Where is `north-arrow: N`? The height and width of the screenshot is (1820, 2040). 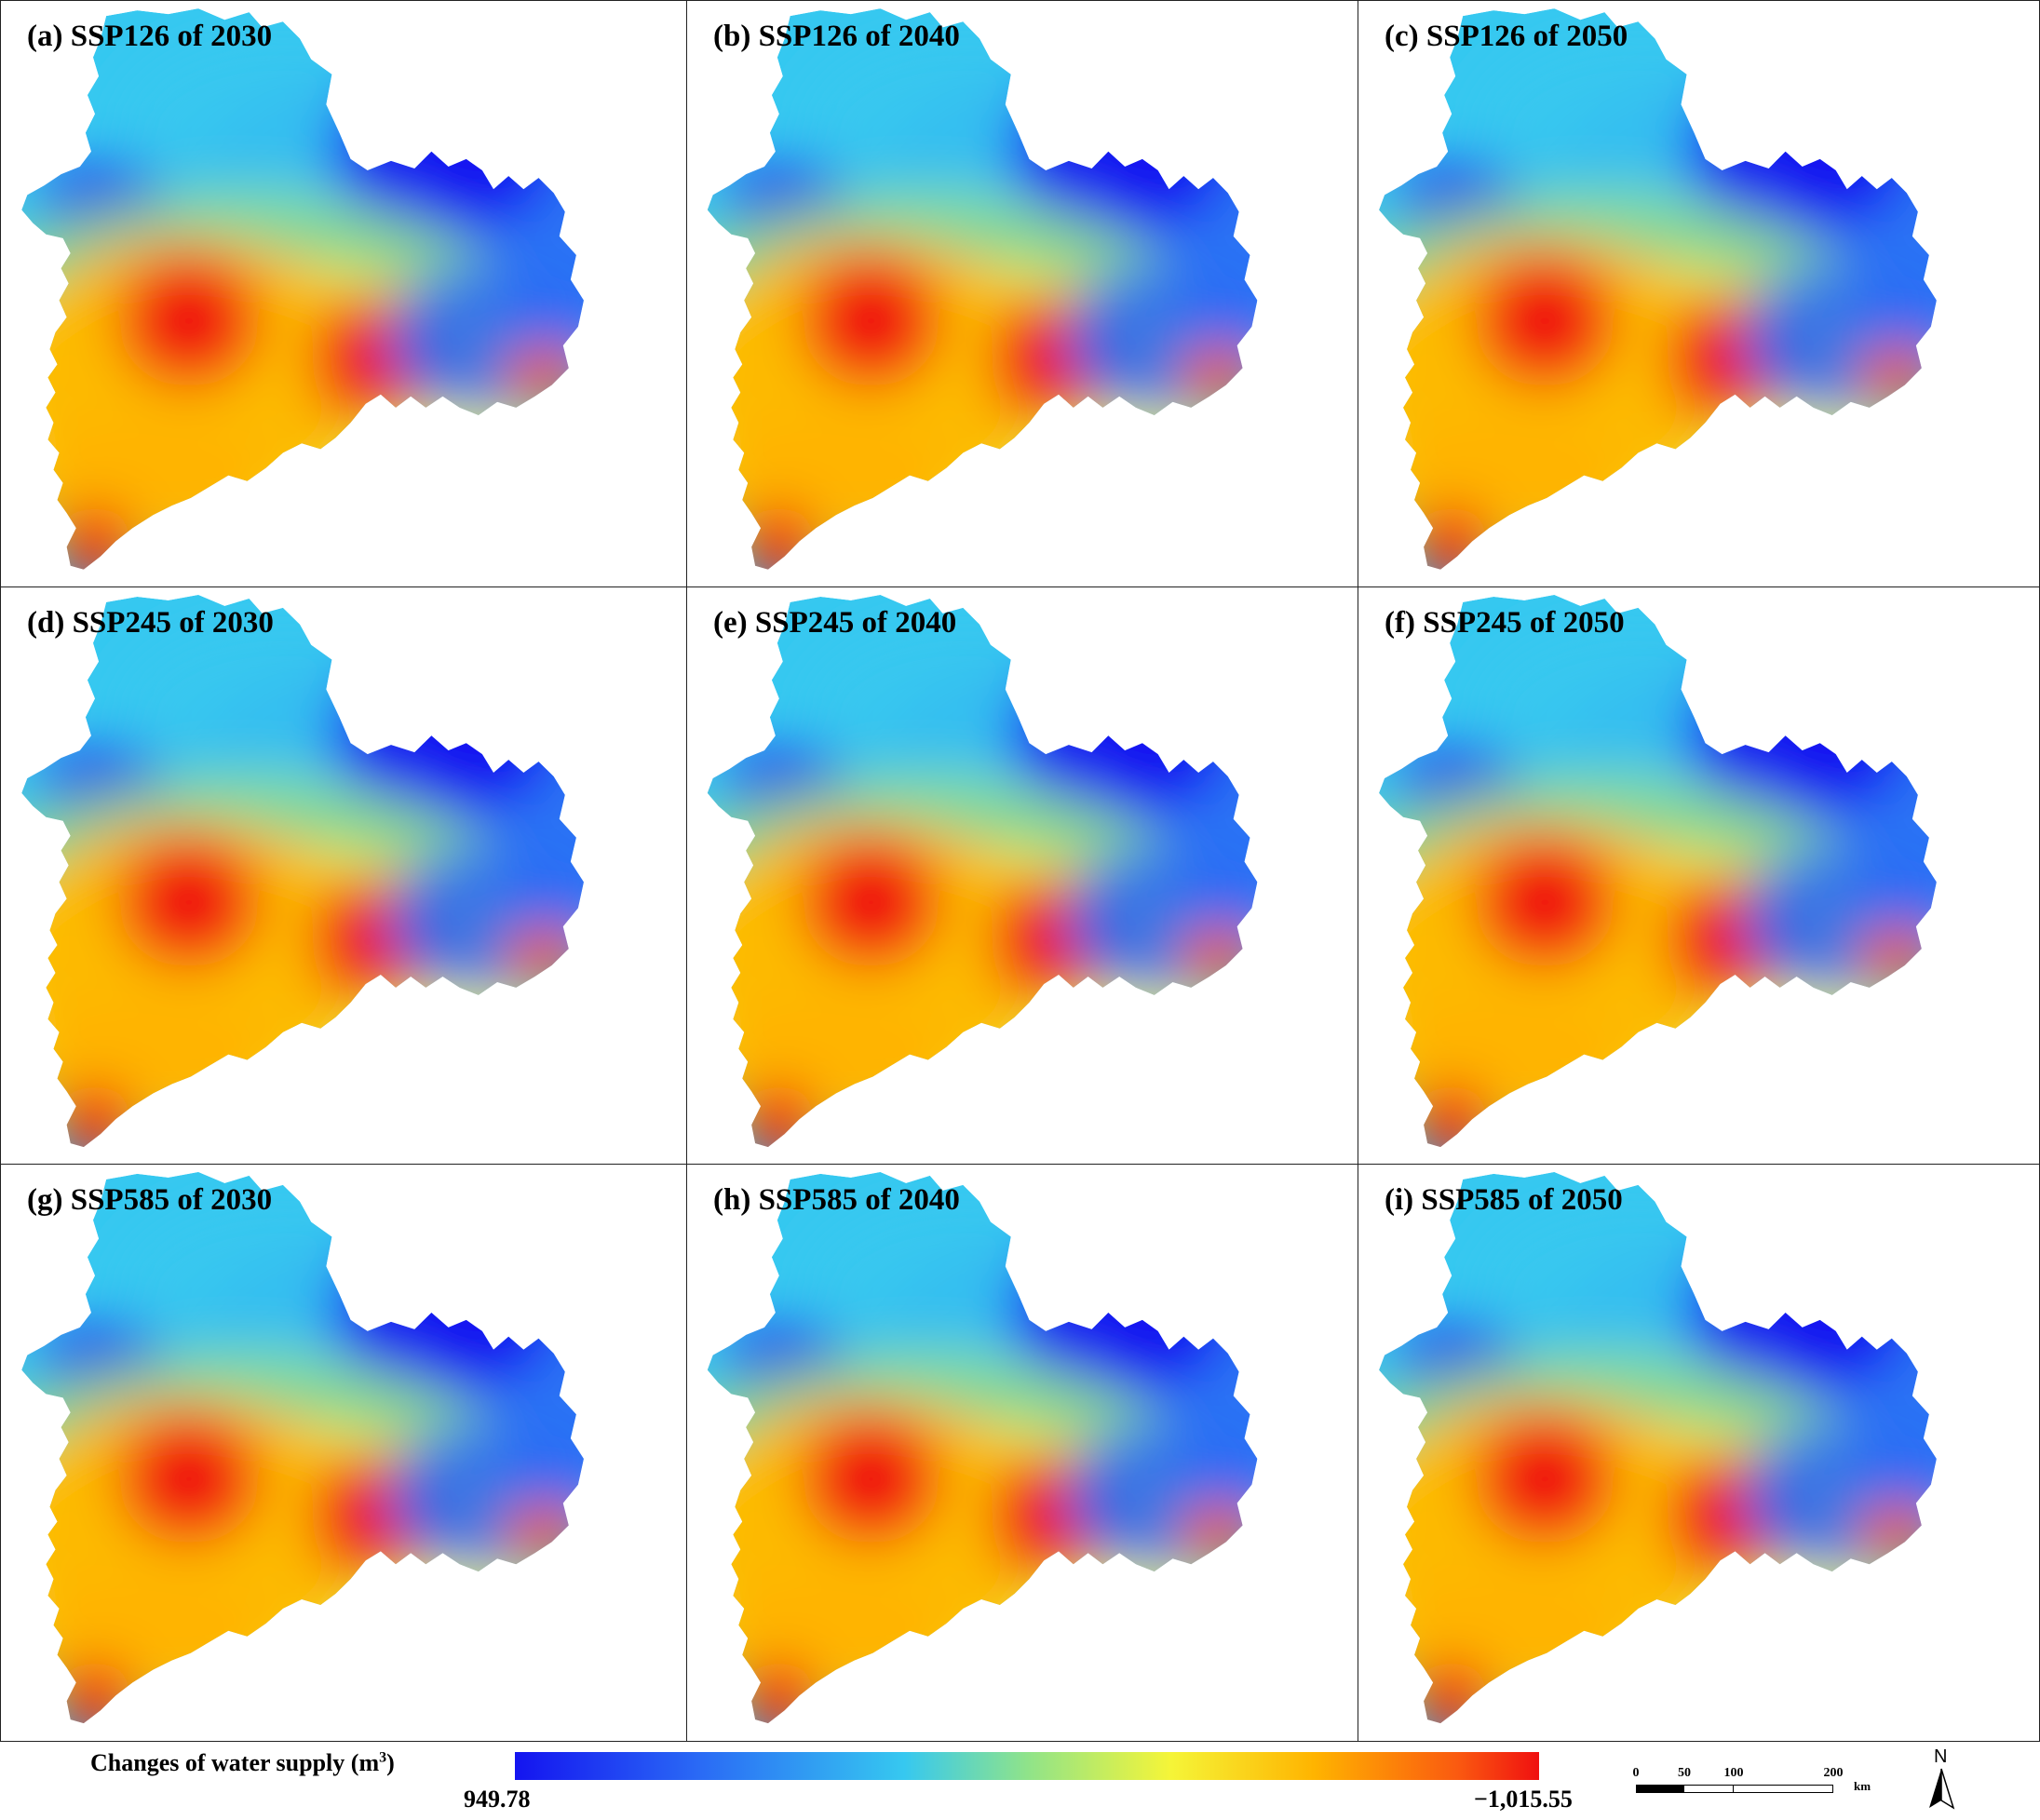
north-arrow: N is located at coordinates (1941, 1779).